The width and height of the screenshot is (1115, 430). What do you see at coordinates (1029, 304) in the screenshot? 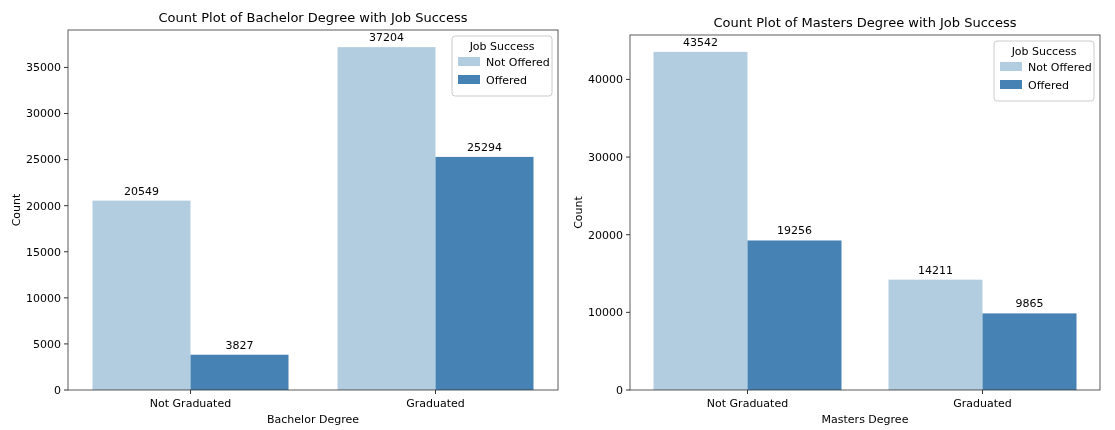
I see `data-label: 9865` at bounding box center [1029, 304].